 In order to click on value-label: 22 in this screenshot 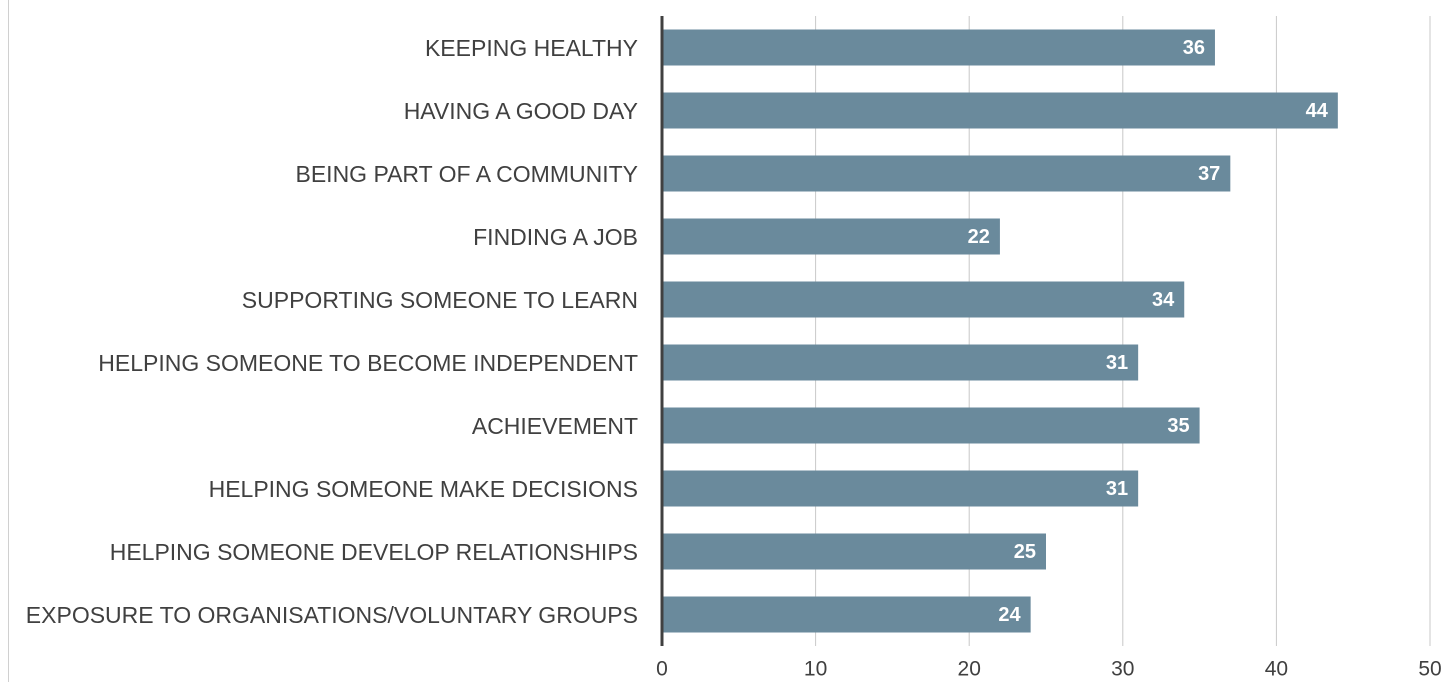, I will do `click(979, 237)`.